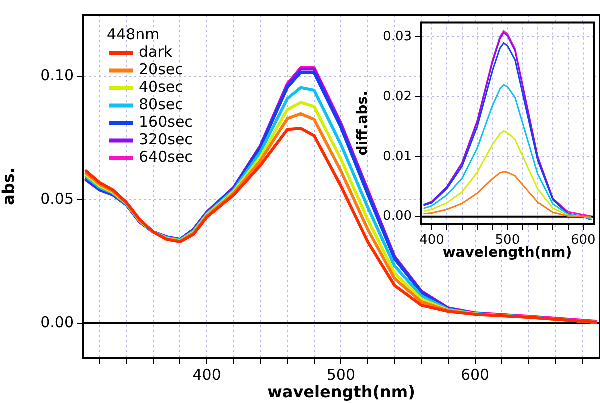 The width and height of the screenshot is (600, 403). I want to click on legend-label: 640sec, so click(166, 157).